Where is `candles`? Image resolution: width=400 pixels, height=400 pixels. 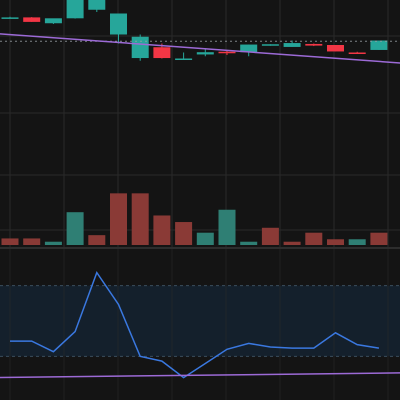 candles is located at coordinates (194, 30).